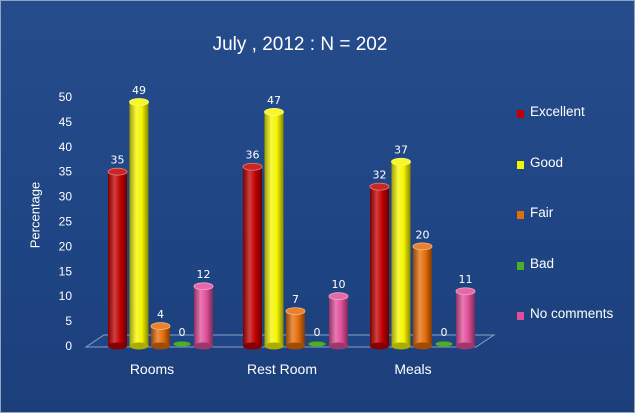  I want to click on bar-meals-good, so click(401, 253).